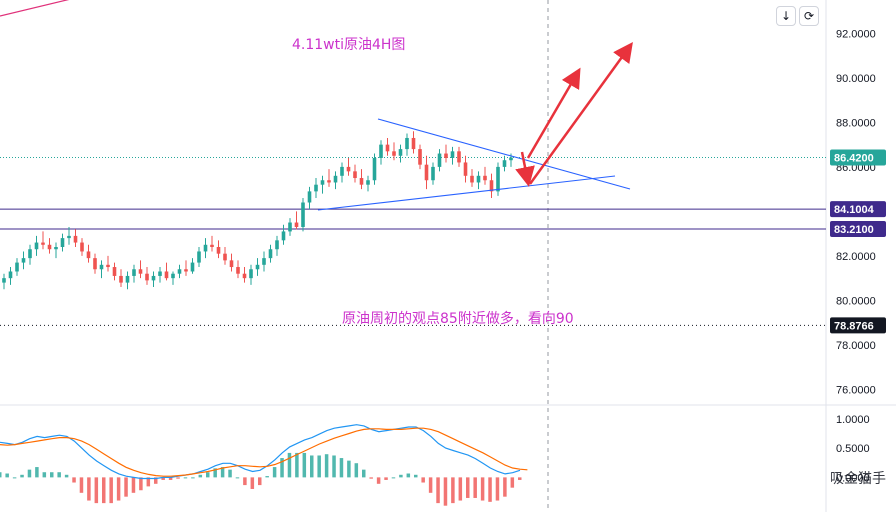 The image size is (896, 512). I want to click on price-tick-label: 82.0000, so click(856, 257).